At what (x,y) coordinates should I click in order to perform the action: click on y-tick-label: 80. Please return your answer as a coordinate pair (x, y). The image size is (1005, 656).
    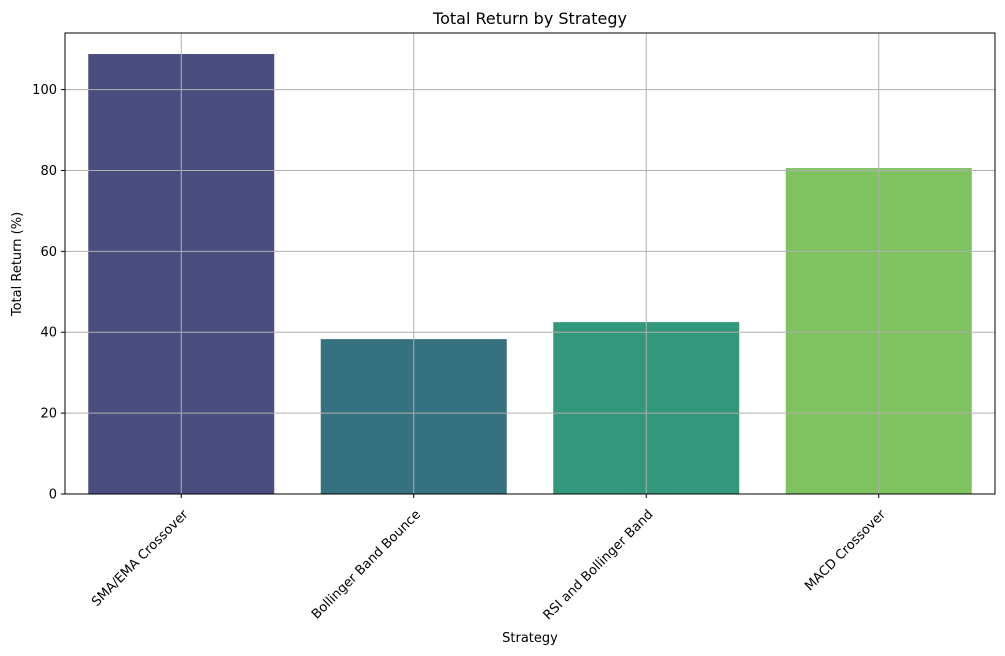
    Looking at the image, I should click on (48, 171).